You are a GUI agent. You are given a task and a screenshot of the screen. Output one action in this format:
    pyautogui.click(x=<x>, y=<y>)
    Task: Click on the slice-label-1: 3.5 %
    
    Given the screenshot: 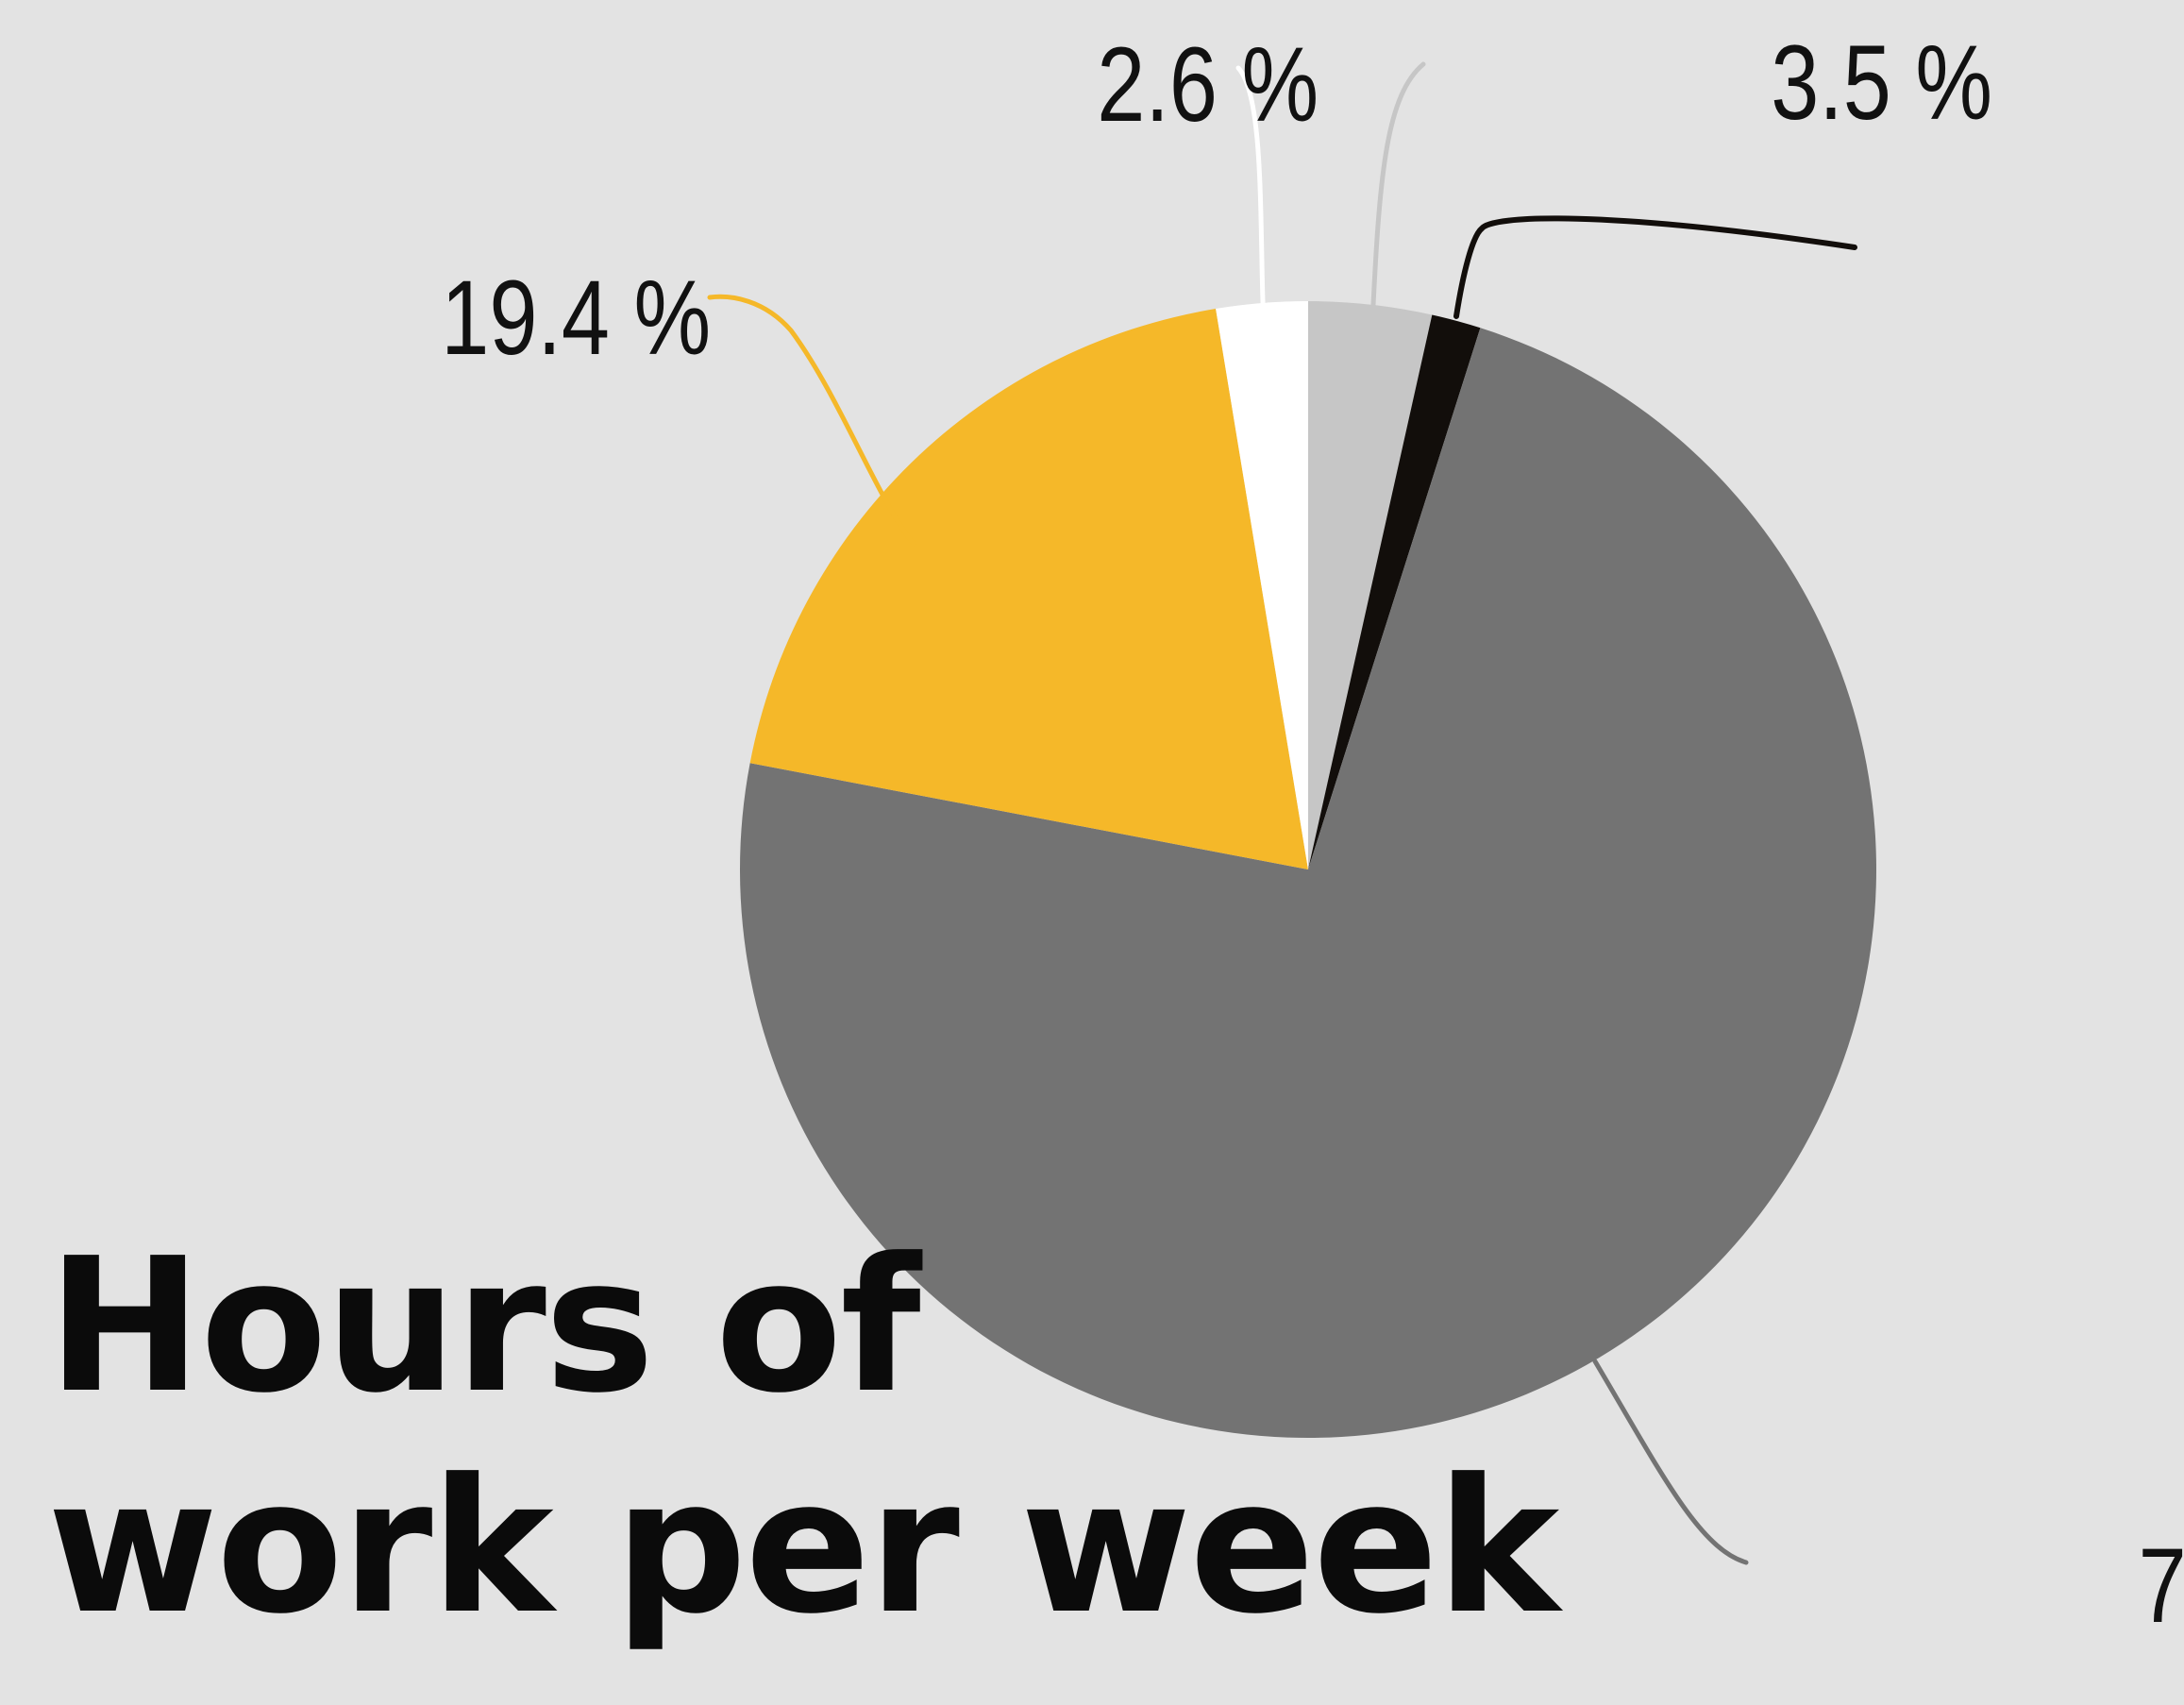 What is the action you would take?
    pyautogui.click(x=1881, y=82)
    